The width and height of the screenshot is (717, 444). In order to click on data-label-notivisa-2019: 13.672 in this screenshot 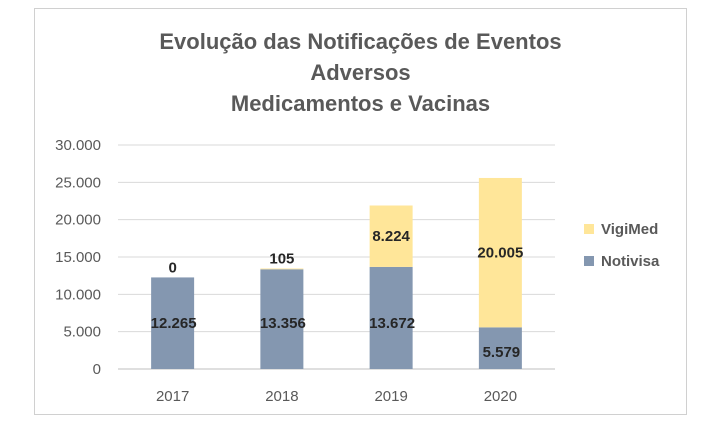, I will do `click(392, 323)`.